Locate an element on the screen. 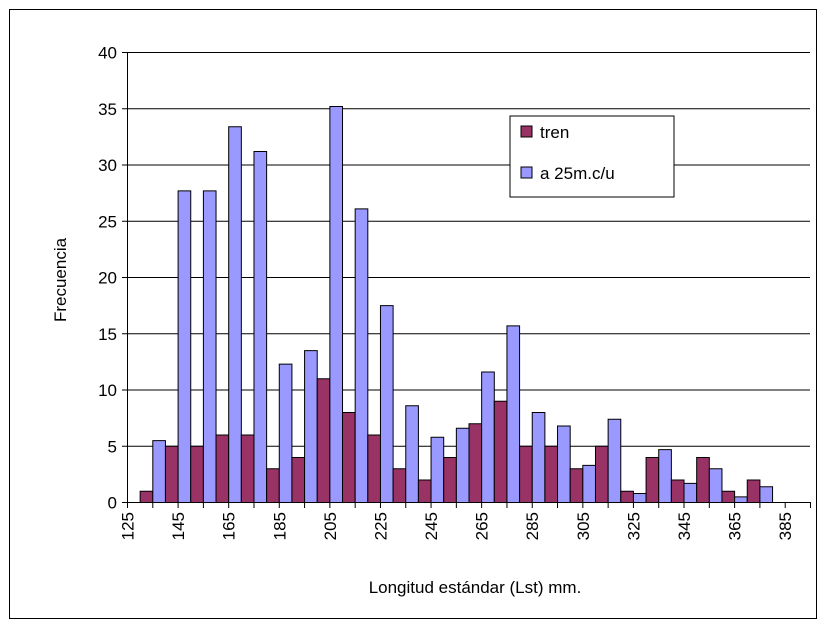 The image size is (827, 622). y-tick-label: 40 is located at coordinates (107, 53).